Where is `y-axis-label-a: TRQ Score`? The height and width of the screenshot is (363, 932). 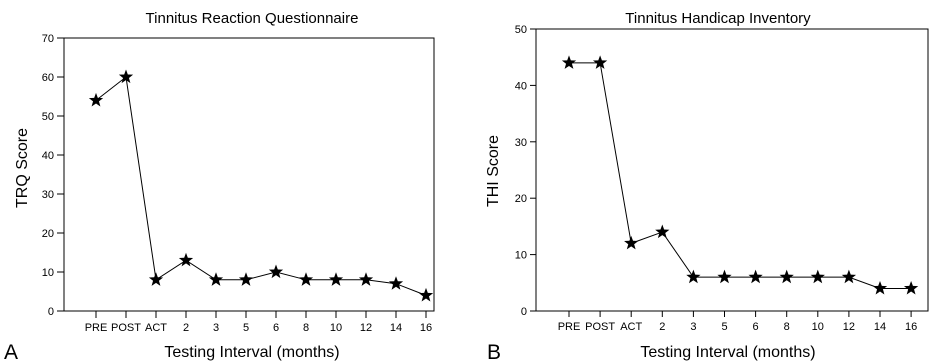 y-axis-label-a: TRQ Score is located at coordinates (22, 168).